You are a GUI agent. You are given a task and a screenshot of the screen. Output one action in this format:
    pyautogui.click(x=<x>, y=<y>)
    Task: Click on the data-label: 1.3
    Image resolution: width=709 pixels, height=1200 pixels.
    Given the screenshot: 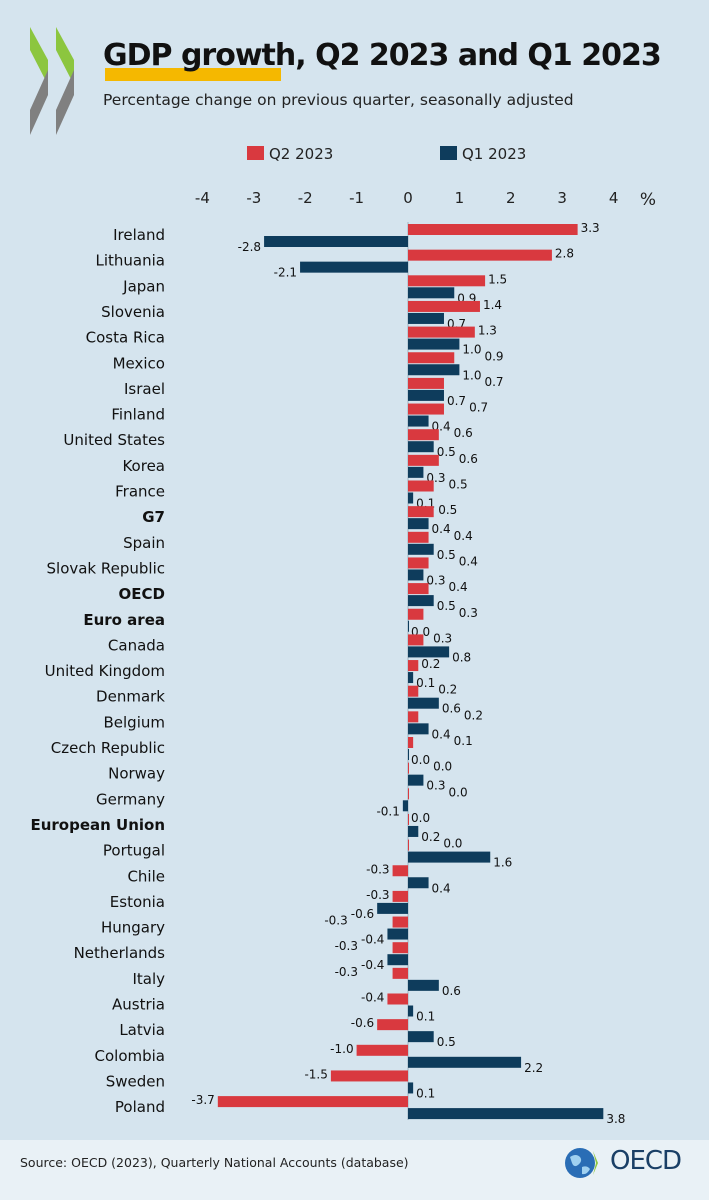 What is the action you would take?
    pyautogui.click(x=487, y=331)
    